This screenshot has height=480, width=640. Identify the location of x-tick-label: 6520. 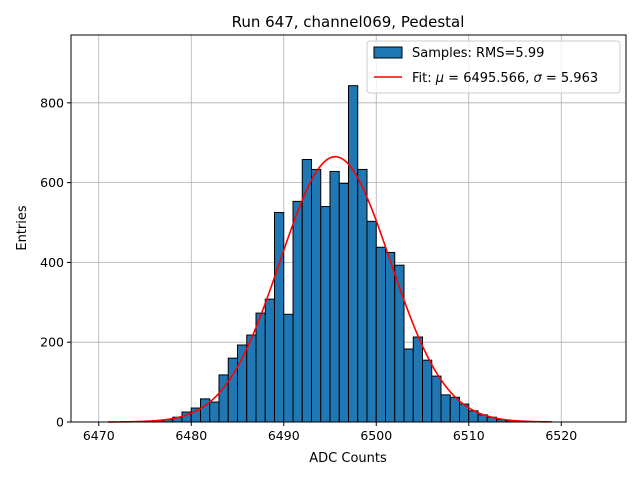
(561, 435).